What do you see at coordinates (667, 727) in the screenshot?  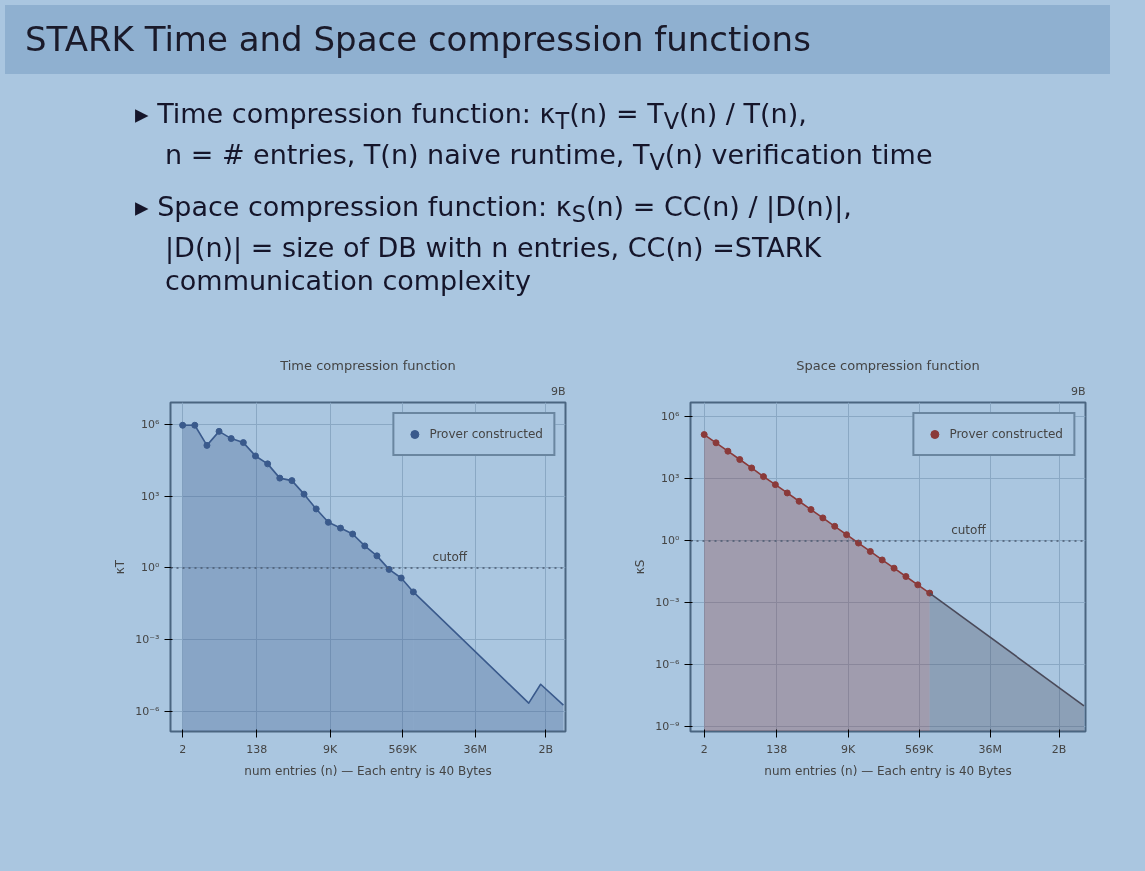 I see `y-tick-label: 10⁻⁹` at bounding box center [667, 727].